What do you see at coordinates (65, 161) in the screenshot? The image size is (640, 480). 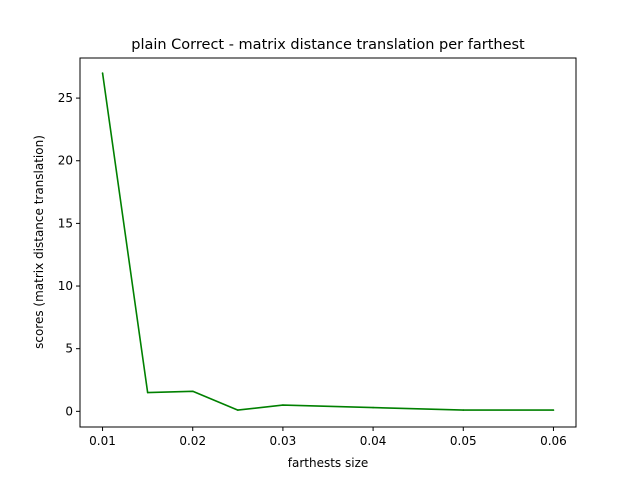 I see `y-tick-label: 20` at bounding box center [65, 161].